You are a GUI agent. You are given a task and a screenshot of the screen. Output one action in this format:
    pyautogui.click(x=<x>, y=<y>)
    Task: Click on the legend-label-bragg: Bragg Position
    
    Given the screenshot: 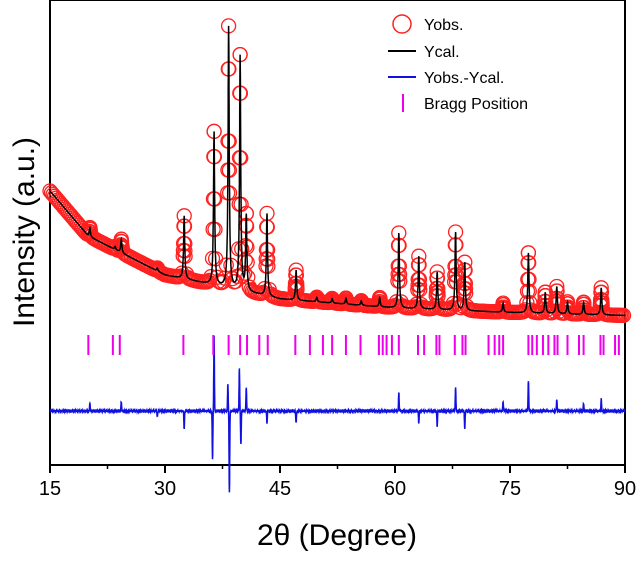 What is the action you would take?
    pyautogui.click(x=476, y=104)
    